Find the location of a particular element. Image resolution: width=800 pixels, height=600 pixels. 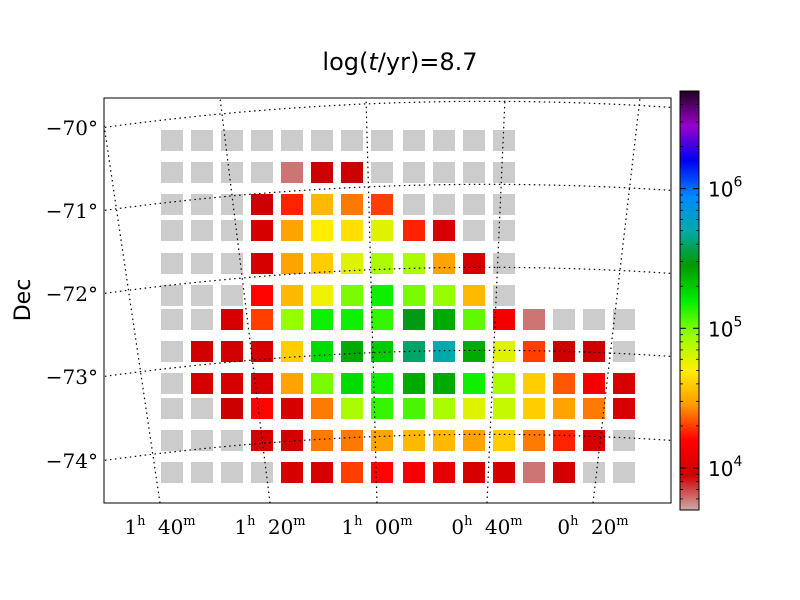

y-tick-labels: −70° −71° −72° −73° −74° is located at coordinates (72, 294).